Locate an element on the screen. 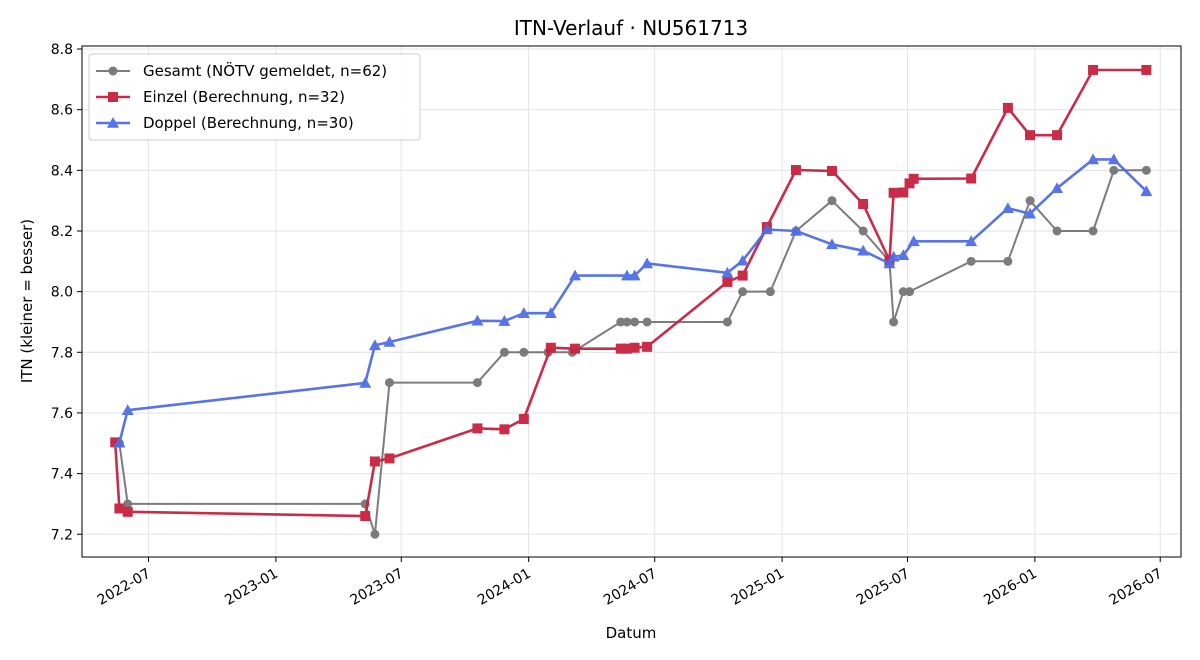  legend-box is located at coordinates (254, 97).